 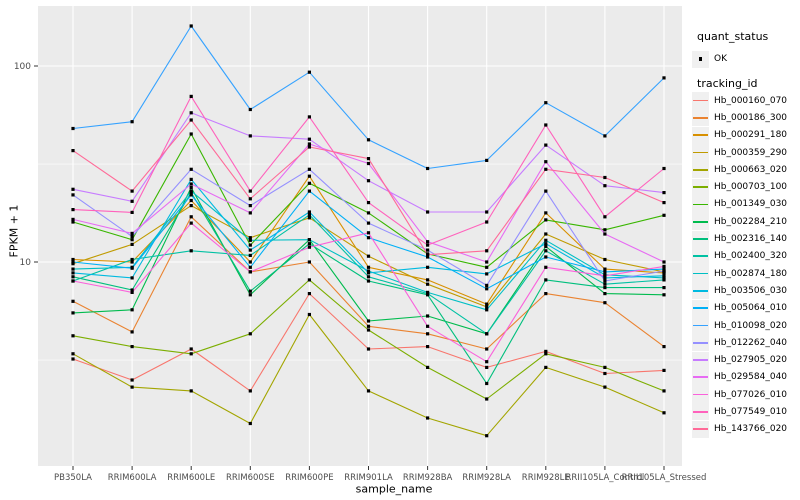 I want to click on legend-item-tracking: Hb_003506_030, so click(x=746, y=291).